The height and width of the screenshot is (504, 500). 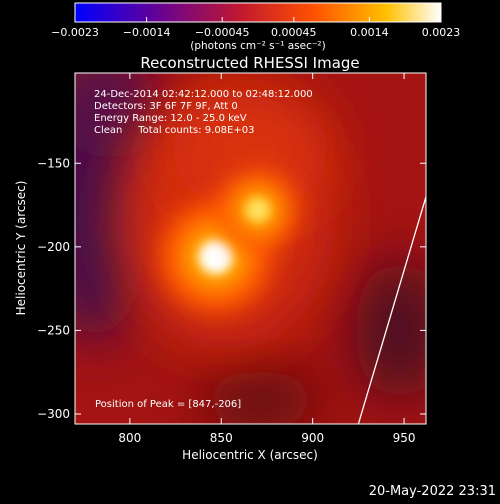 What do you see at coordinates (53, 414) in the screenshot?
I see `y-tick-label: −300` at bounding box center [53, 414].